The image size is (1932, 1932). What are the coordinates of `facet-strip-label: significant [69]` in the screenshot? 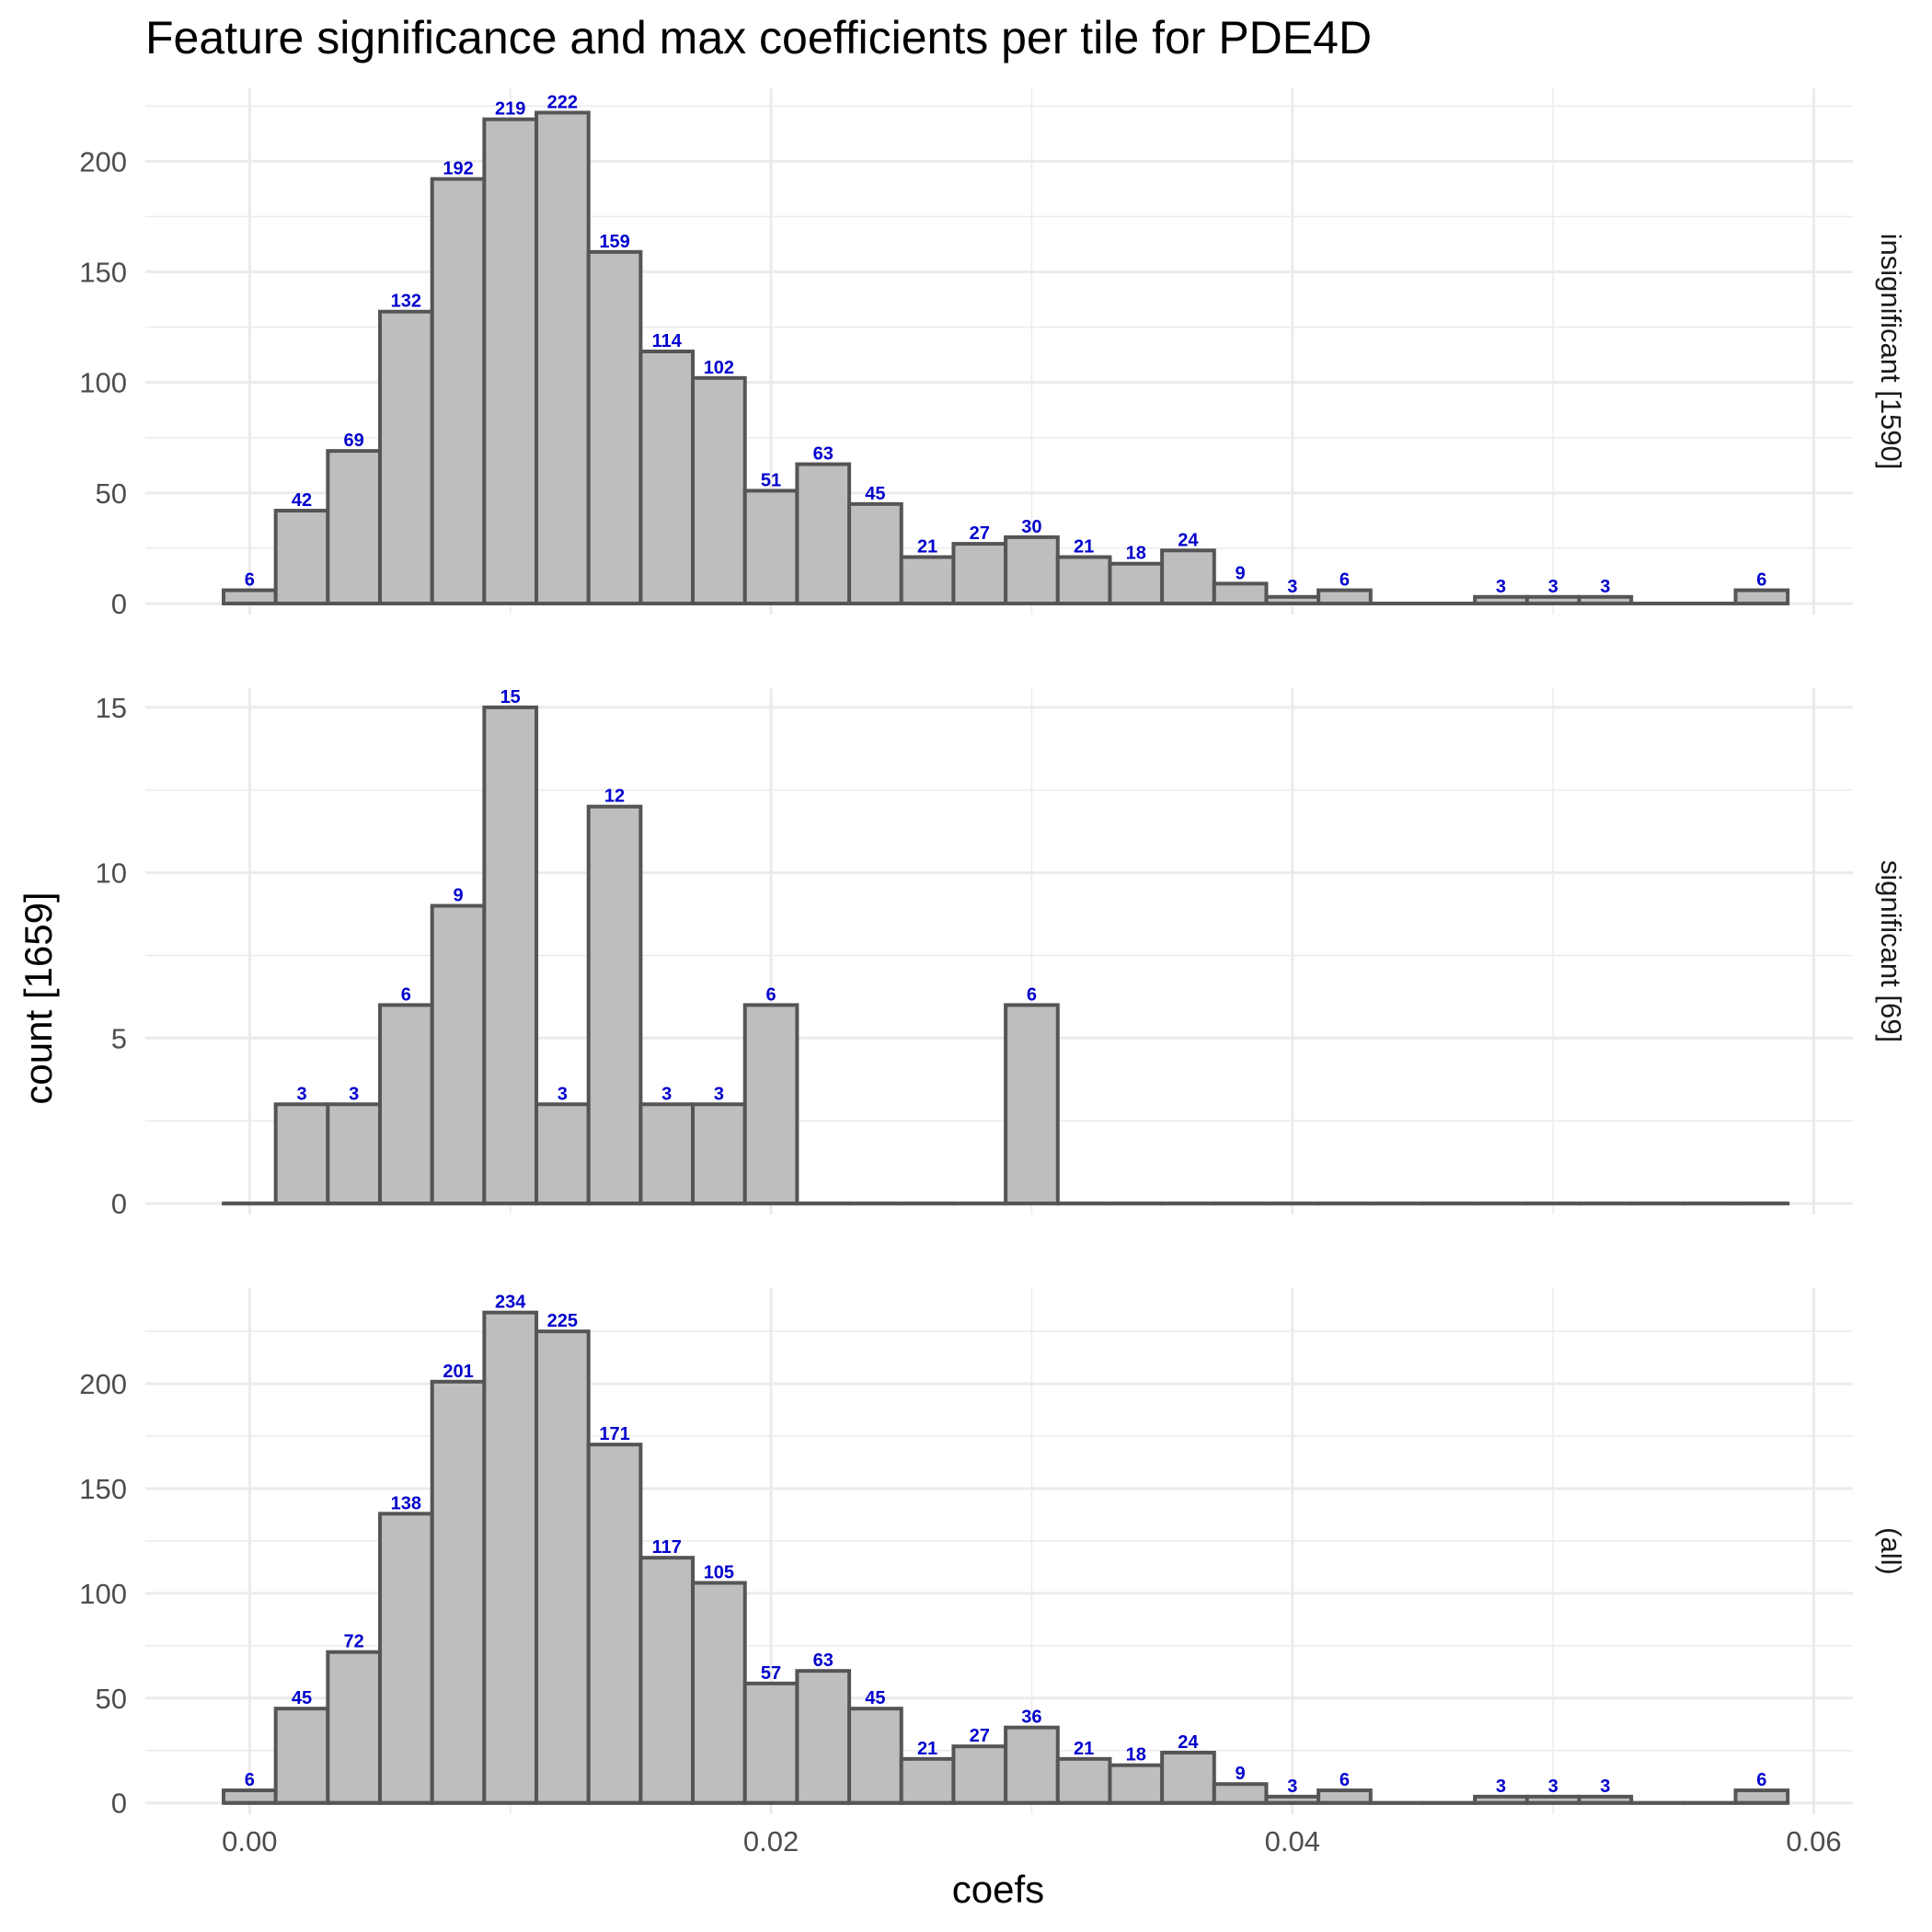 It's located at (1891, 951).